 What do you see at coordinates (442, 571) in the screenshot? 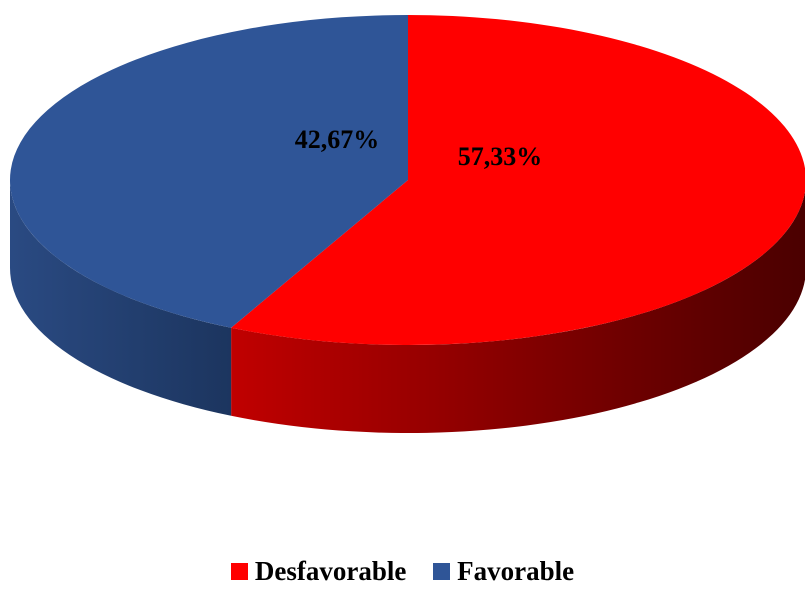
I see `legend-swatch-favorable` at bounding box center [442, 571].